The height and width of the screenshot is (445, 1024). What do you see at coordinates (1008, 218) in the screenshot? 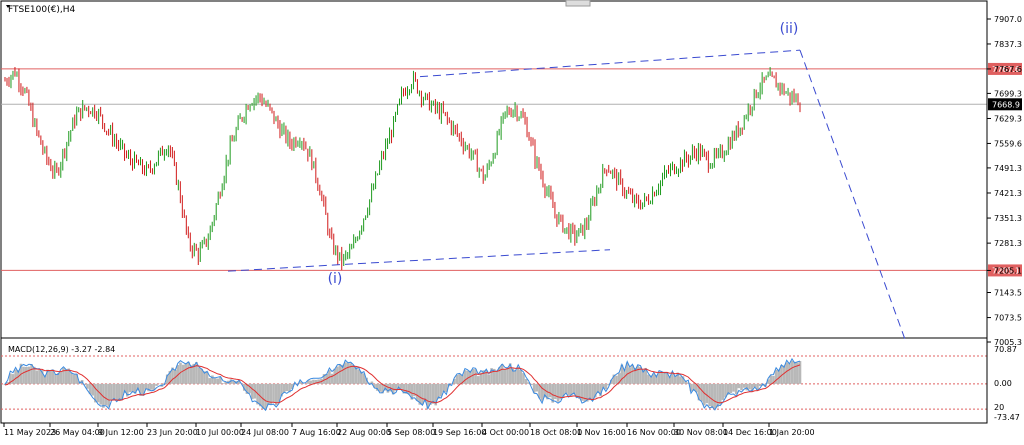
I see `price-tick-label: 7351.3` at bounding box center [1008, 218].